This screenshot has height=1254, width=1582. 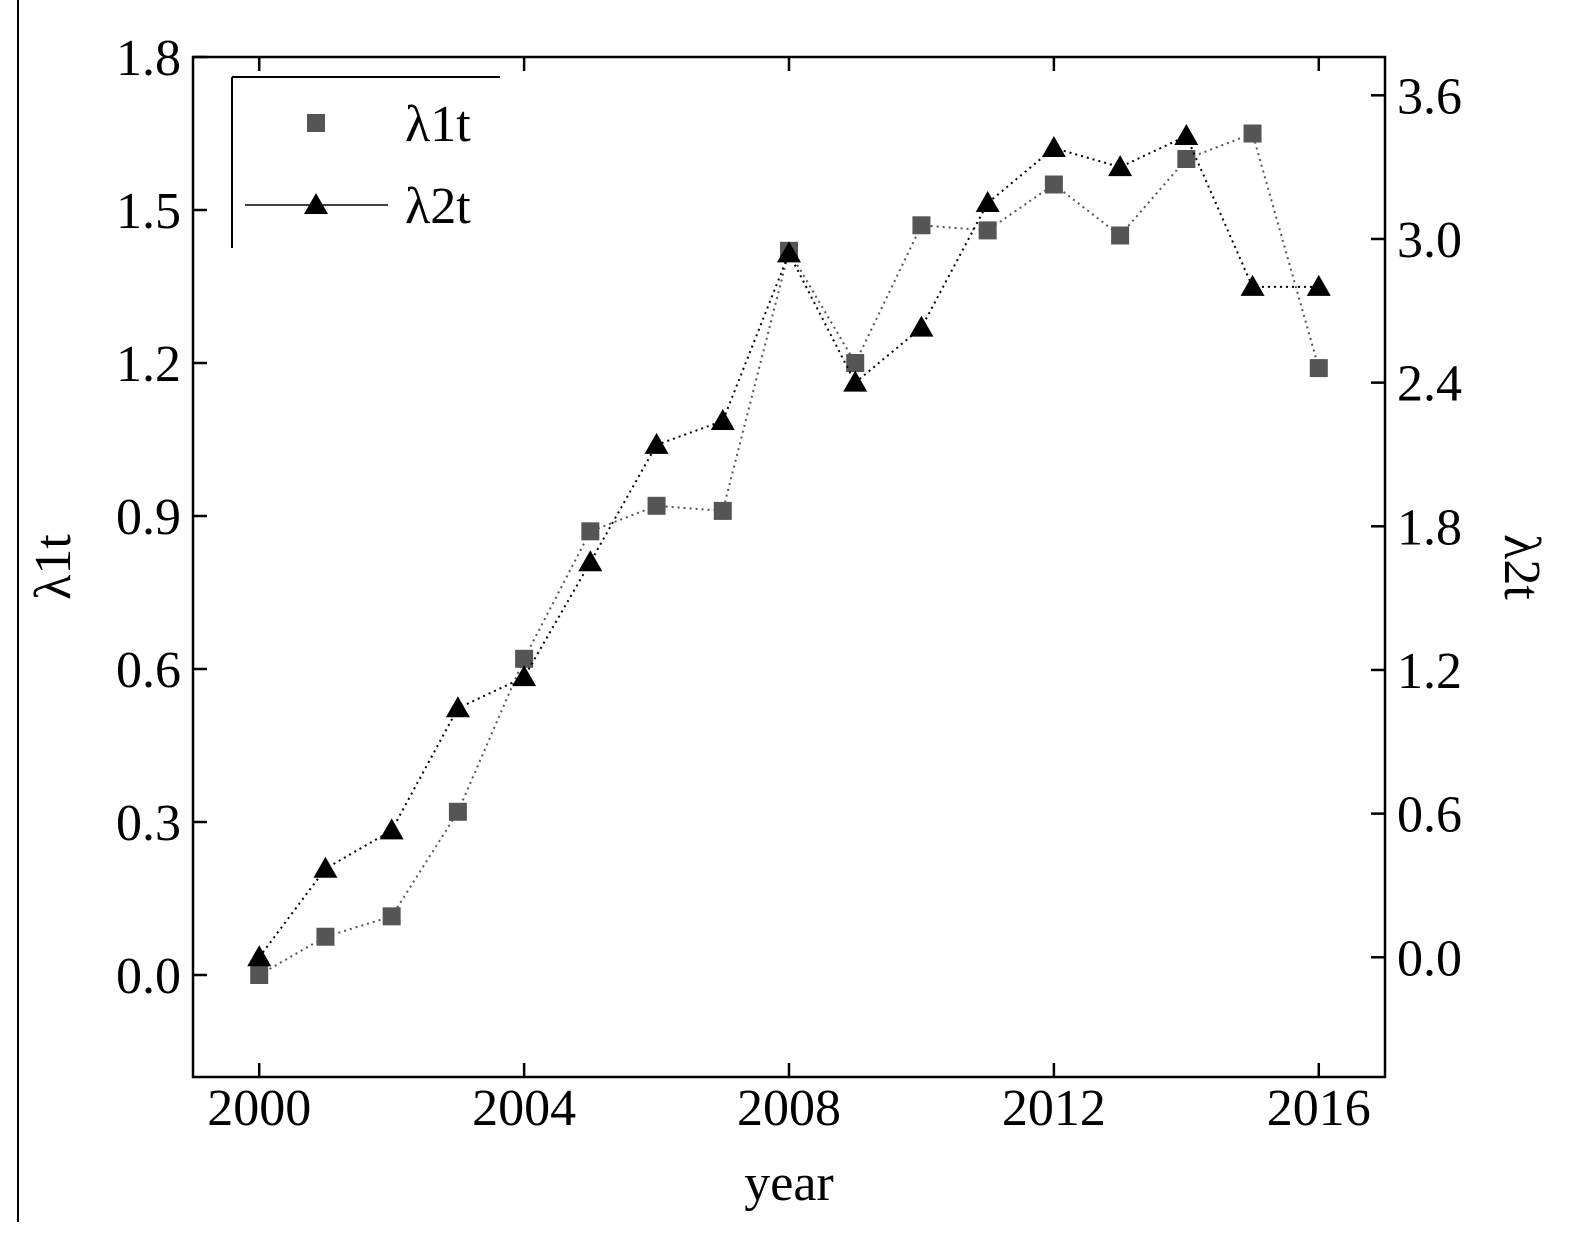 I want to click on y-tick-label: 0.3, so click(x=148, y=823).